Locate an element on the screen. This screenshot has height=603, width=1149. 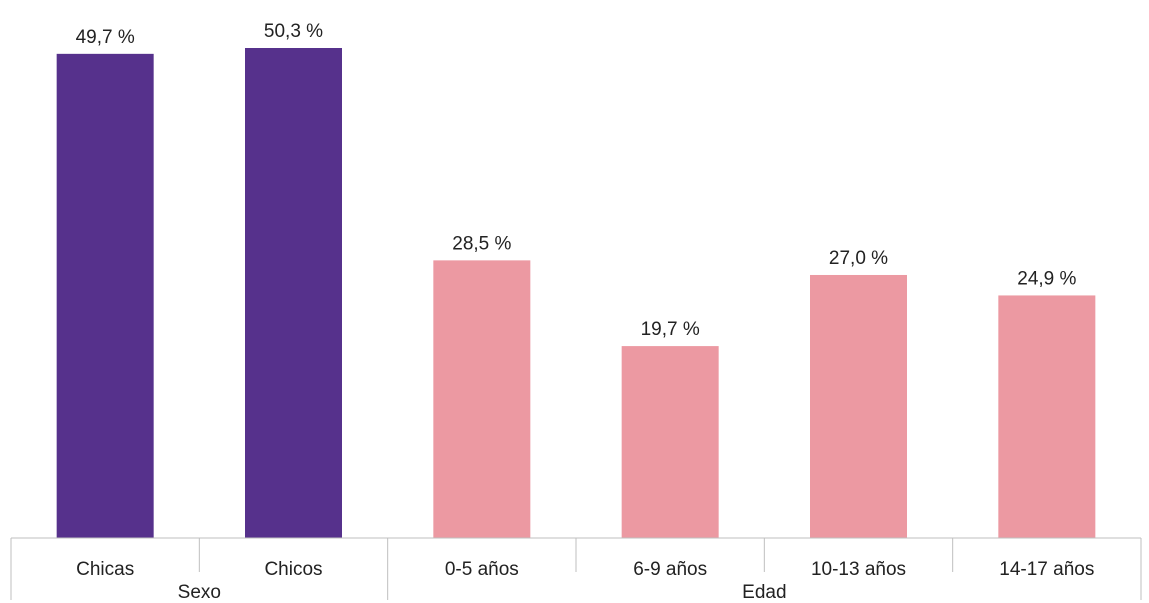
category-label-4: 10-13 años is located at coordinates (858, 569).